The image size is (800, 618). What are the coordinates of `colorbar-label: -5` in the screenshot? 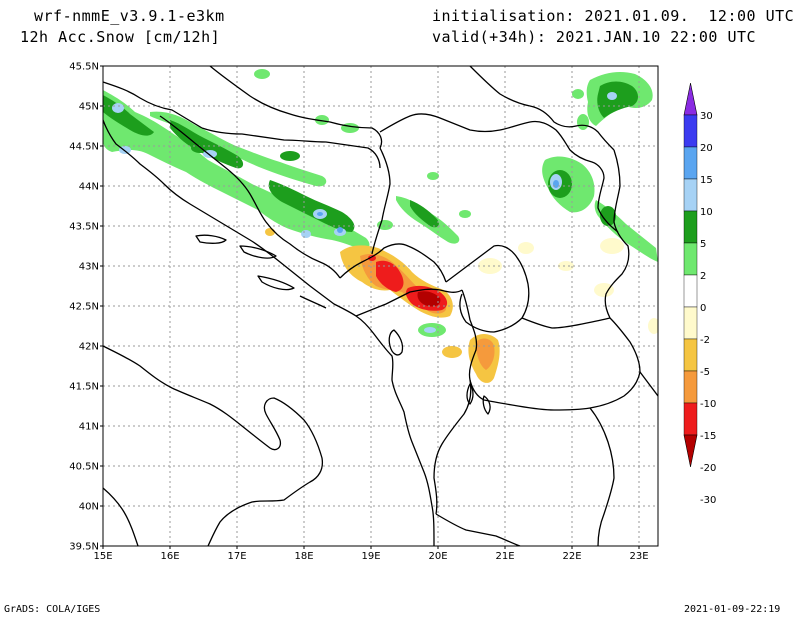 It's located at (705, 372).